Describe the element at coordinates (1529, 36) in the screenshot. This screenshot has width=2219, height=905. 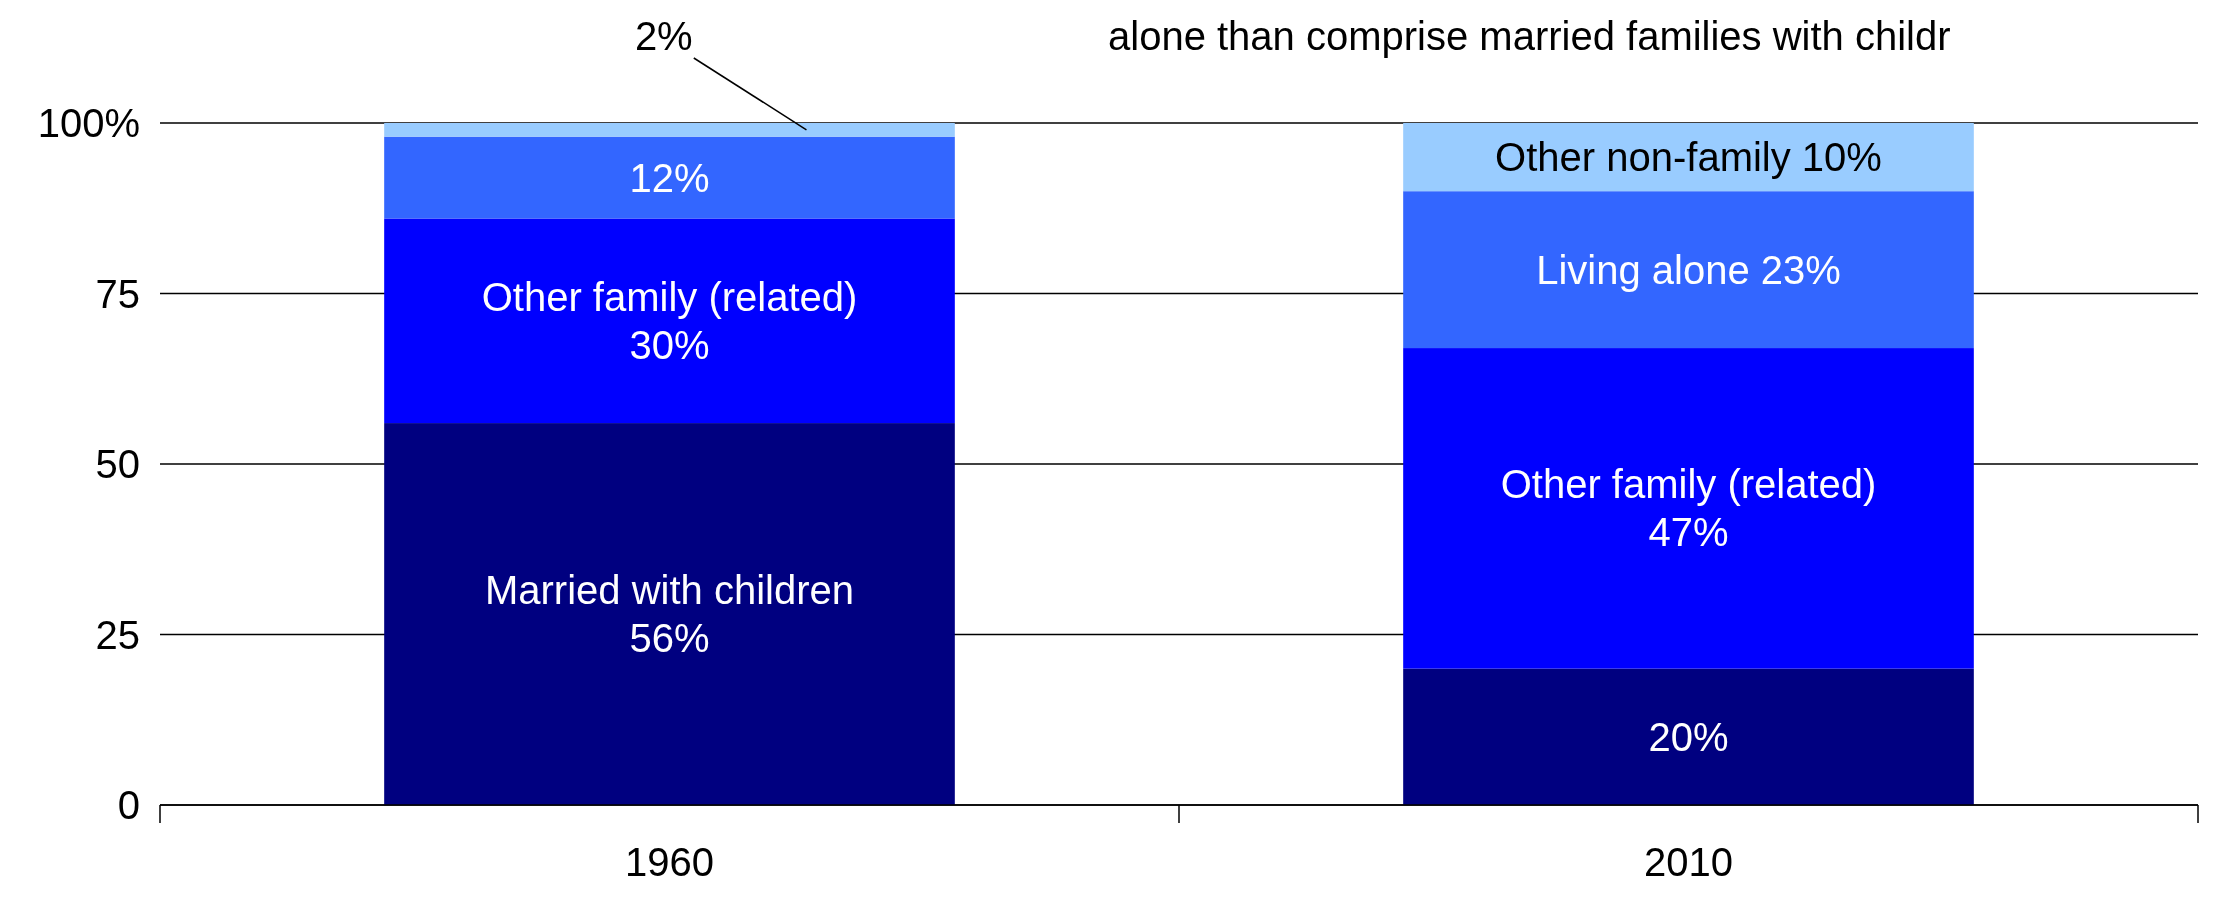
I see `text: alone than comprise married families with childr` at that location.